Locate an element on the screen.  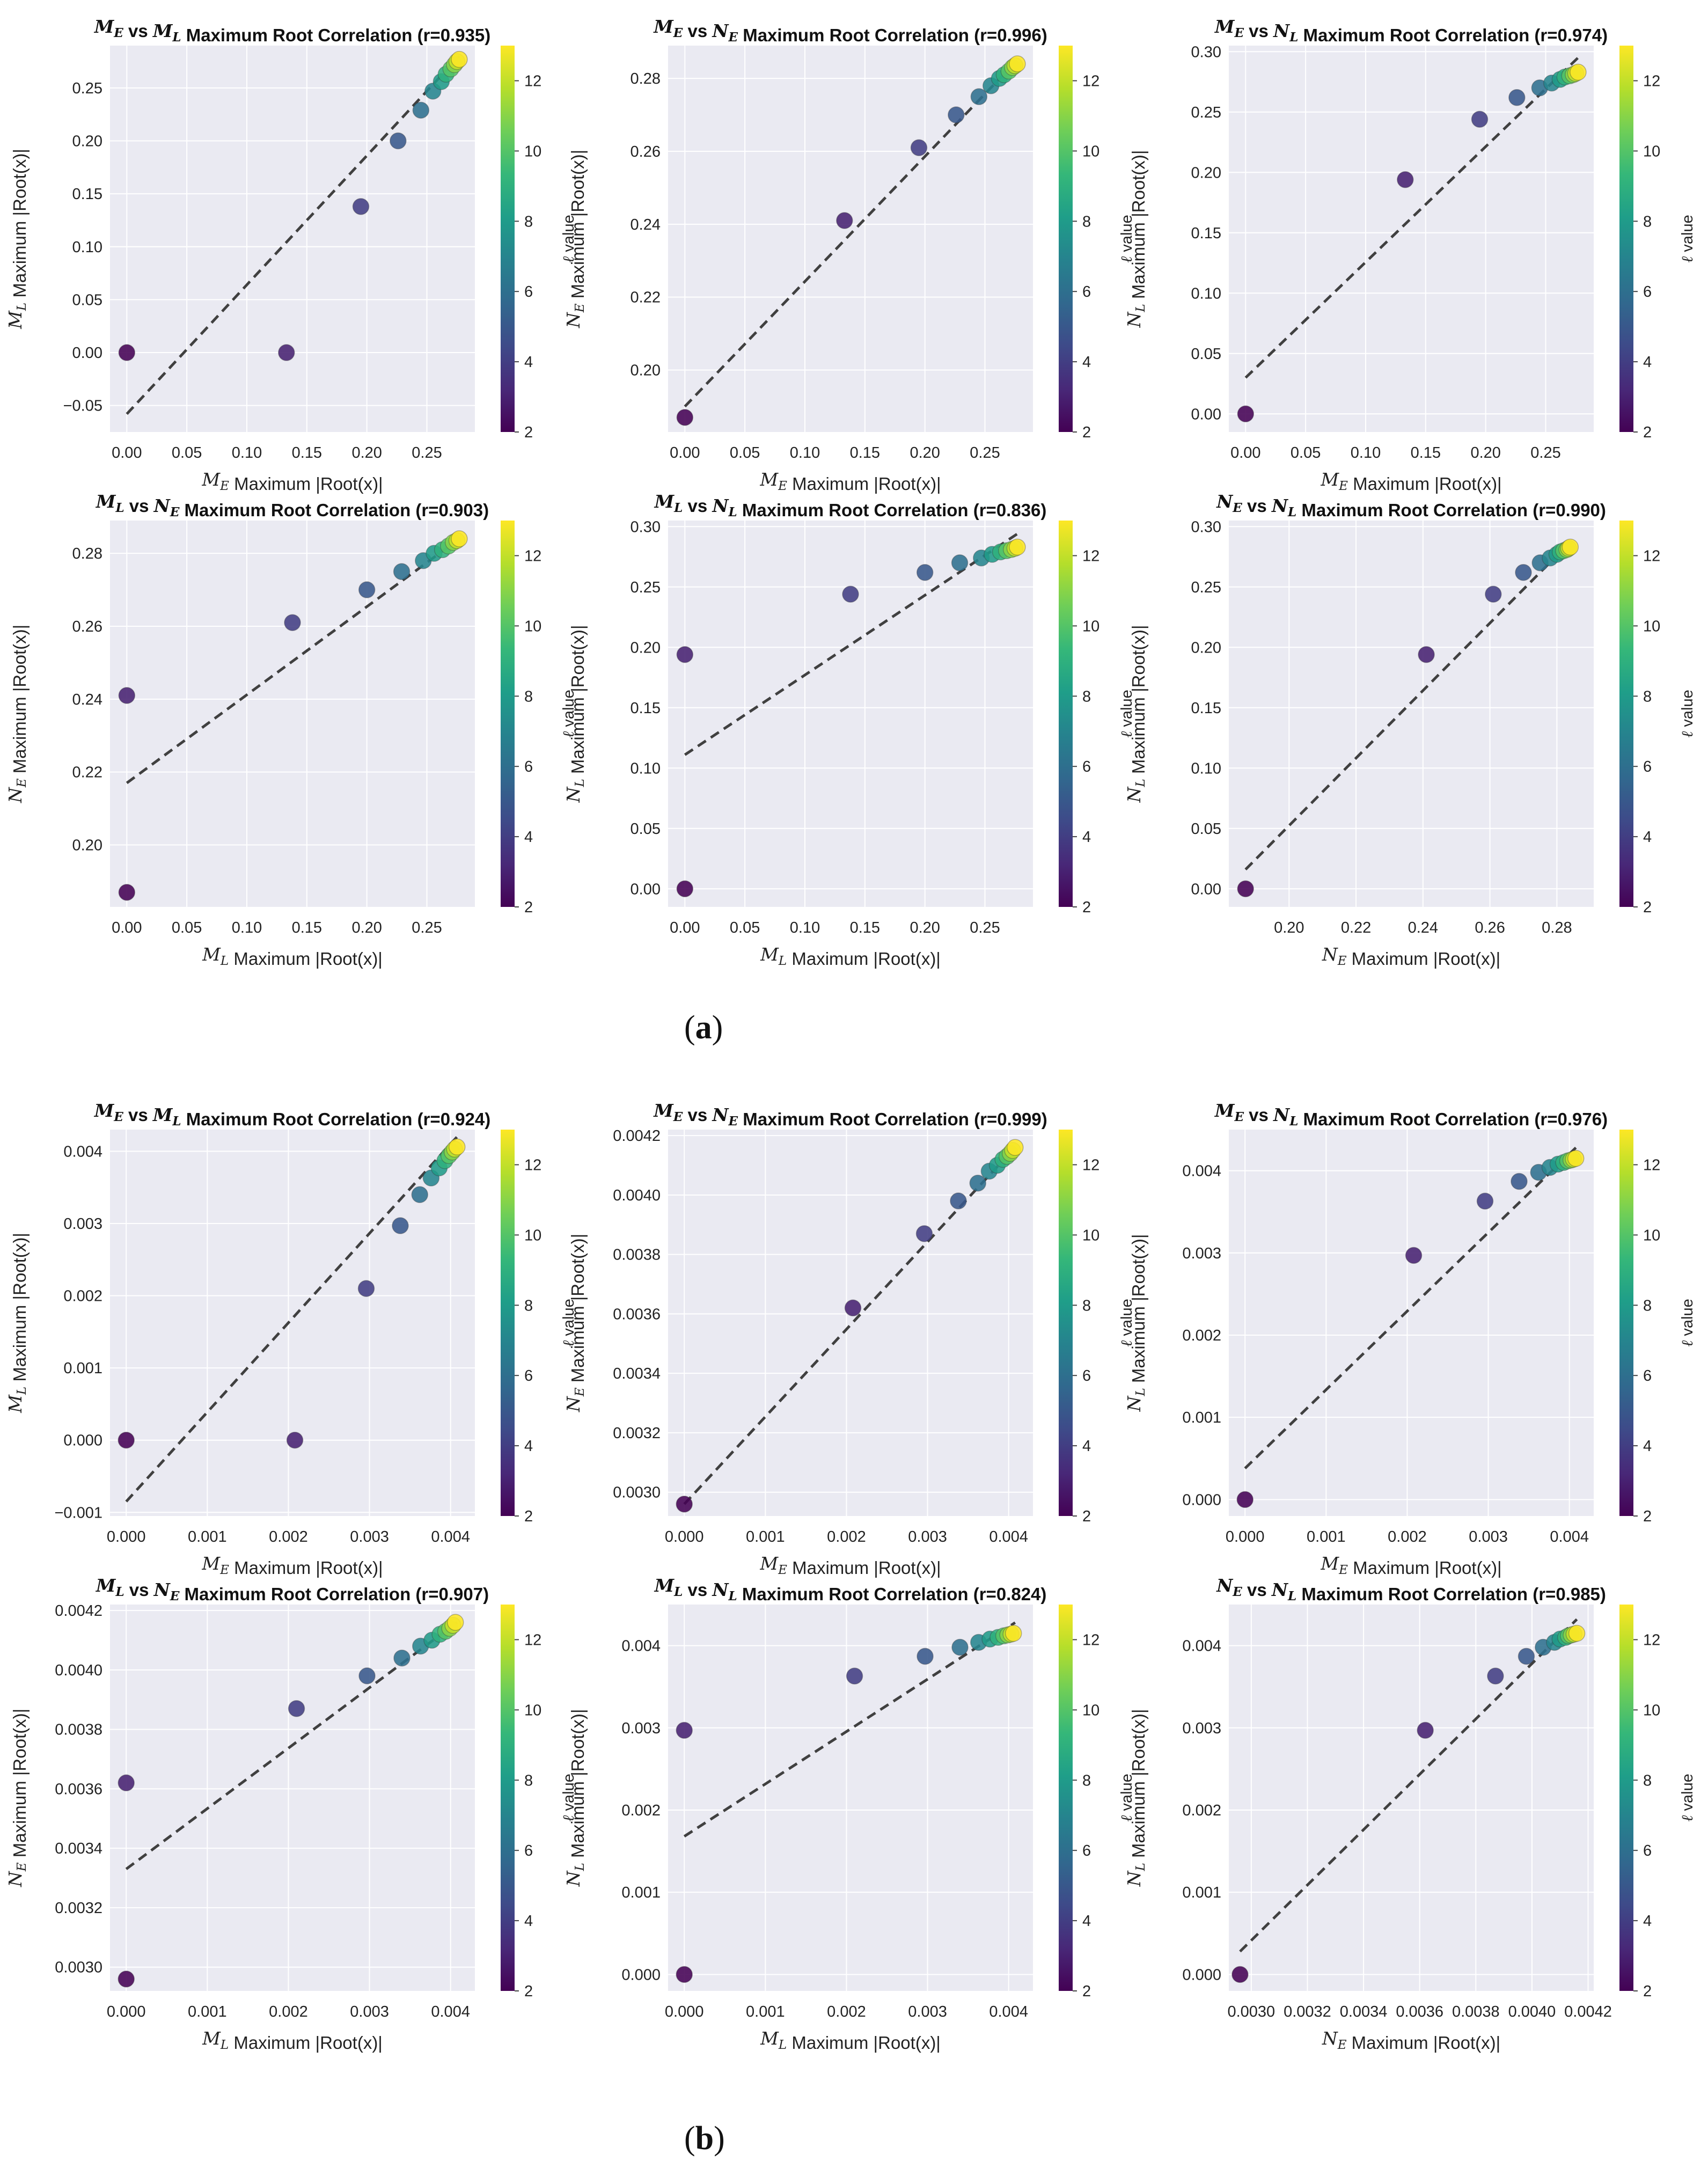
x-tick-label: 0.000 is located at coordinates (127, 2012).